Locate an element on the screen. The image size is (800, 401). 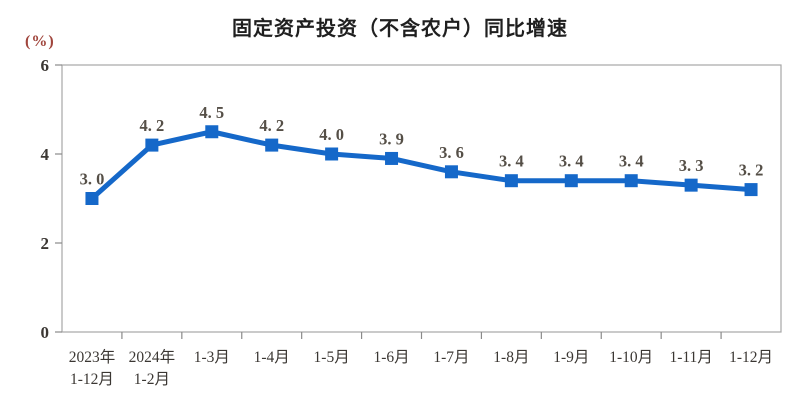
x-tick-label: 1-9月 is located at coordinates (571, 357).